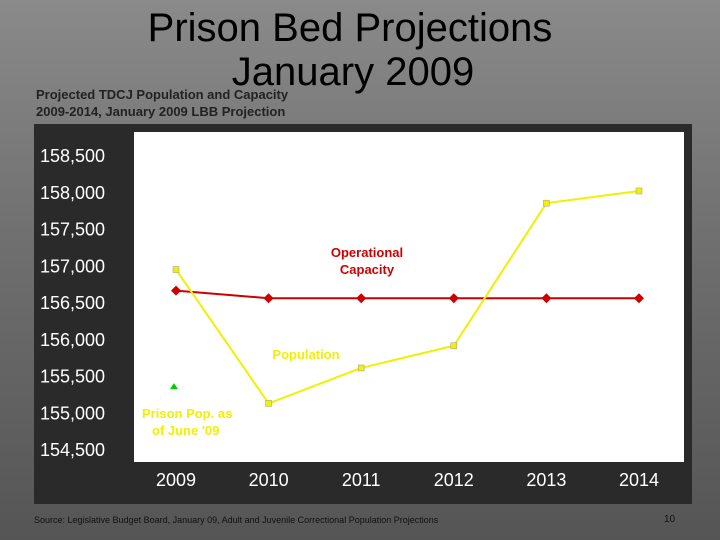  Describe the element at coordinates (72, 266) in the screenshot. I see `y-tick-label: 157,000` at that location.